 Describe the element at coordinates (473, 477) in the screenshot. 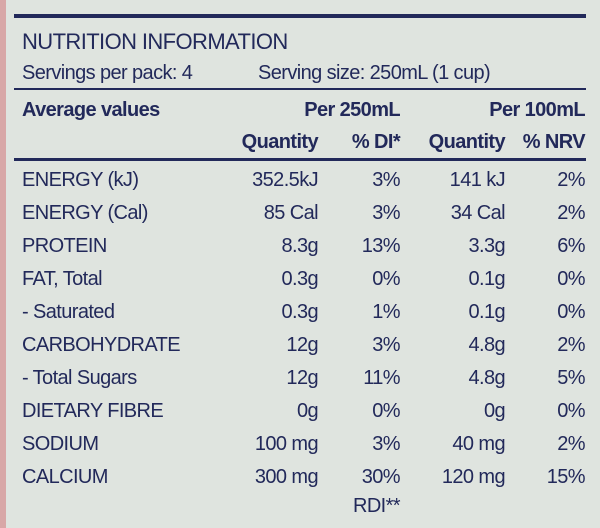

I see `nutrient-value: 120 mg` at that location.